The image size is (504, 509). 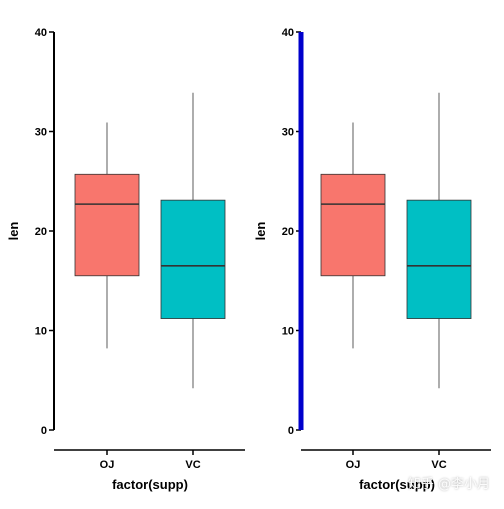 I want to click on panel-1-y-tick-label: 10, so click(x=41, y=332).